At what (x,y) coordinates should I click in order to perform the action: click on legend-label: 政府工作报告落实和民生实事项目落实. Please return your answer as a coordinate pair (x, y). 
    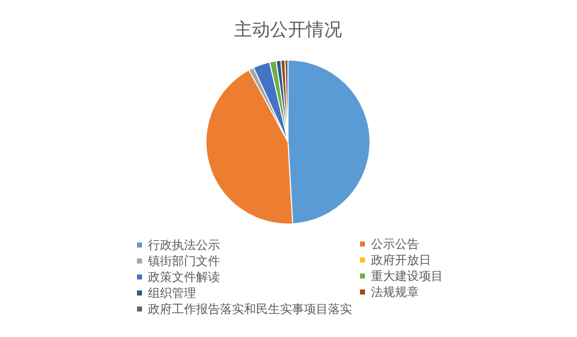
    Looking at the image, I should click on (250, 309).